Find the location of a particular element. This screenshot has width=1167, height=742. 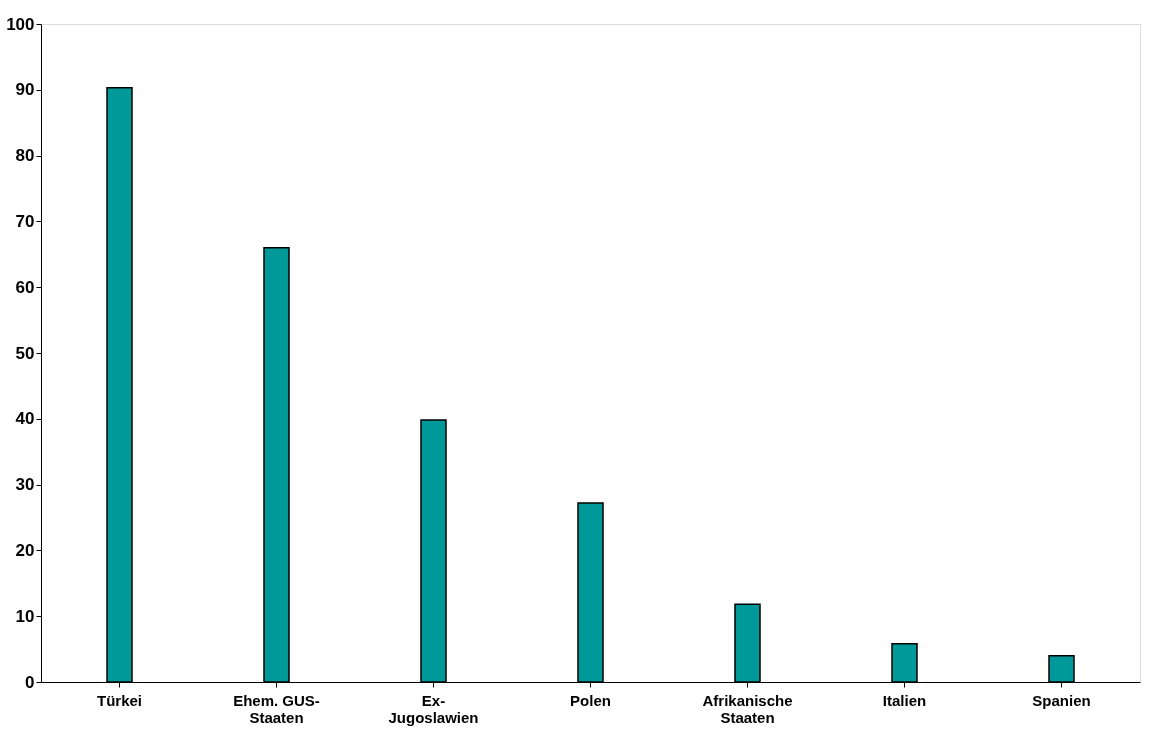

x-tick-label: Polen is located at coordinates (590, 700).